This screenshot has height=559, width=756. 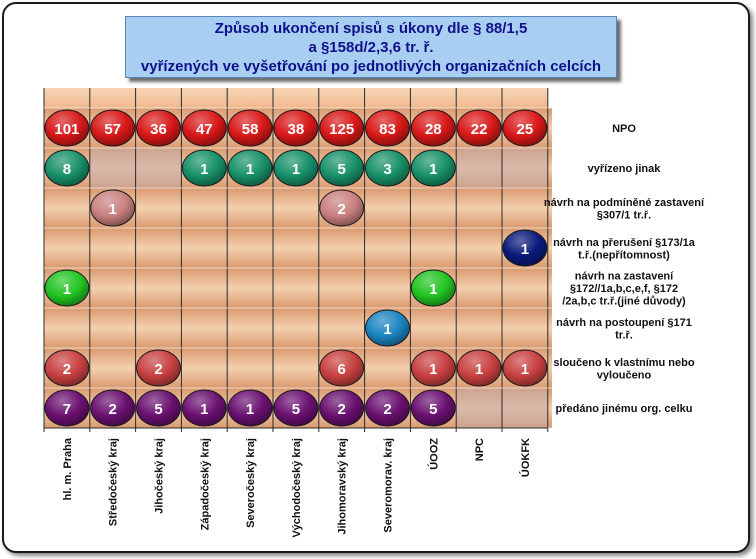 What do you see at coordinates (433, 454) in the screenshot?
I see `column-label: ÚOOZ` at bounding box center [433, 454].